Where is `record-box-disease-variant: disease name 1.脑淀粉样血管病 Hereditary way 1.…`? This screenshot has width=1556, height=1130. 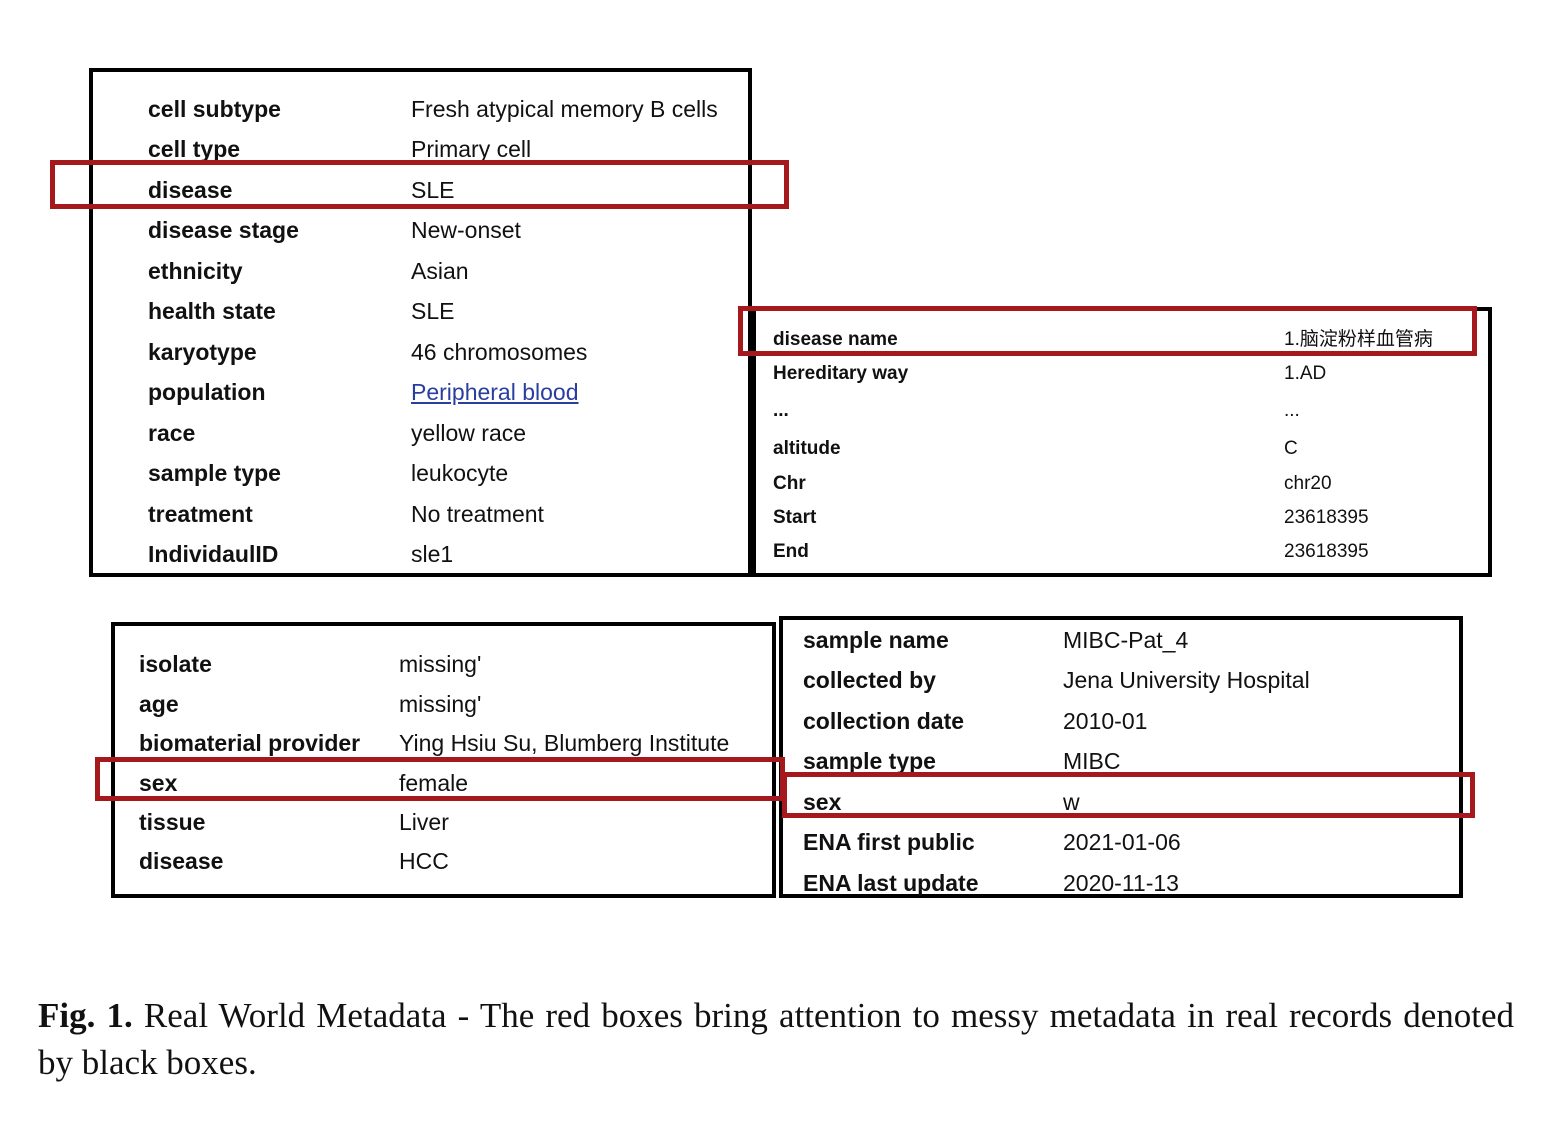 record-box-disease-variant: disease name 1.脑淀粉样血管病 Hereditary way 1.… is located at coordinates (1122, 442).